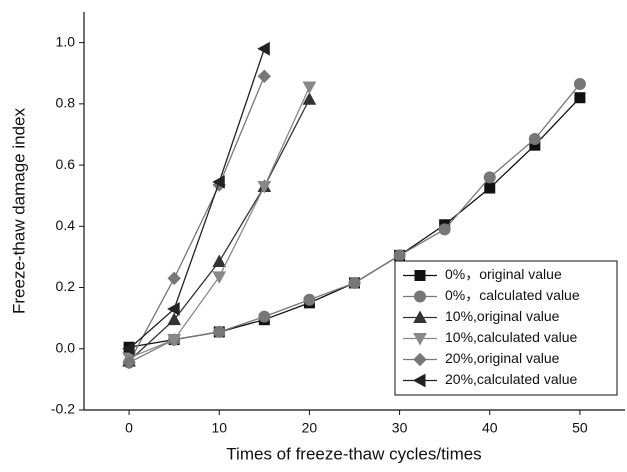 This screenshot has height=472, width=627. What do you see at coordinates (353, 453) in the screenshot?
I see `x-axis-label: Times of freeze-thaw cycles/times` at bounding box center [353, 453].